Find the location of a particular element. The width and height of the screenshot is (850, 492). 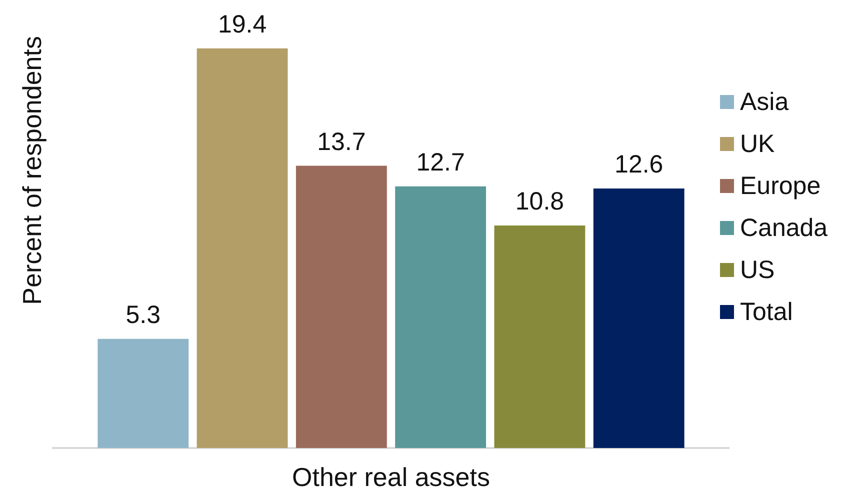

data-label: 5.3 is located at coordinates (143, 314).